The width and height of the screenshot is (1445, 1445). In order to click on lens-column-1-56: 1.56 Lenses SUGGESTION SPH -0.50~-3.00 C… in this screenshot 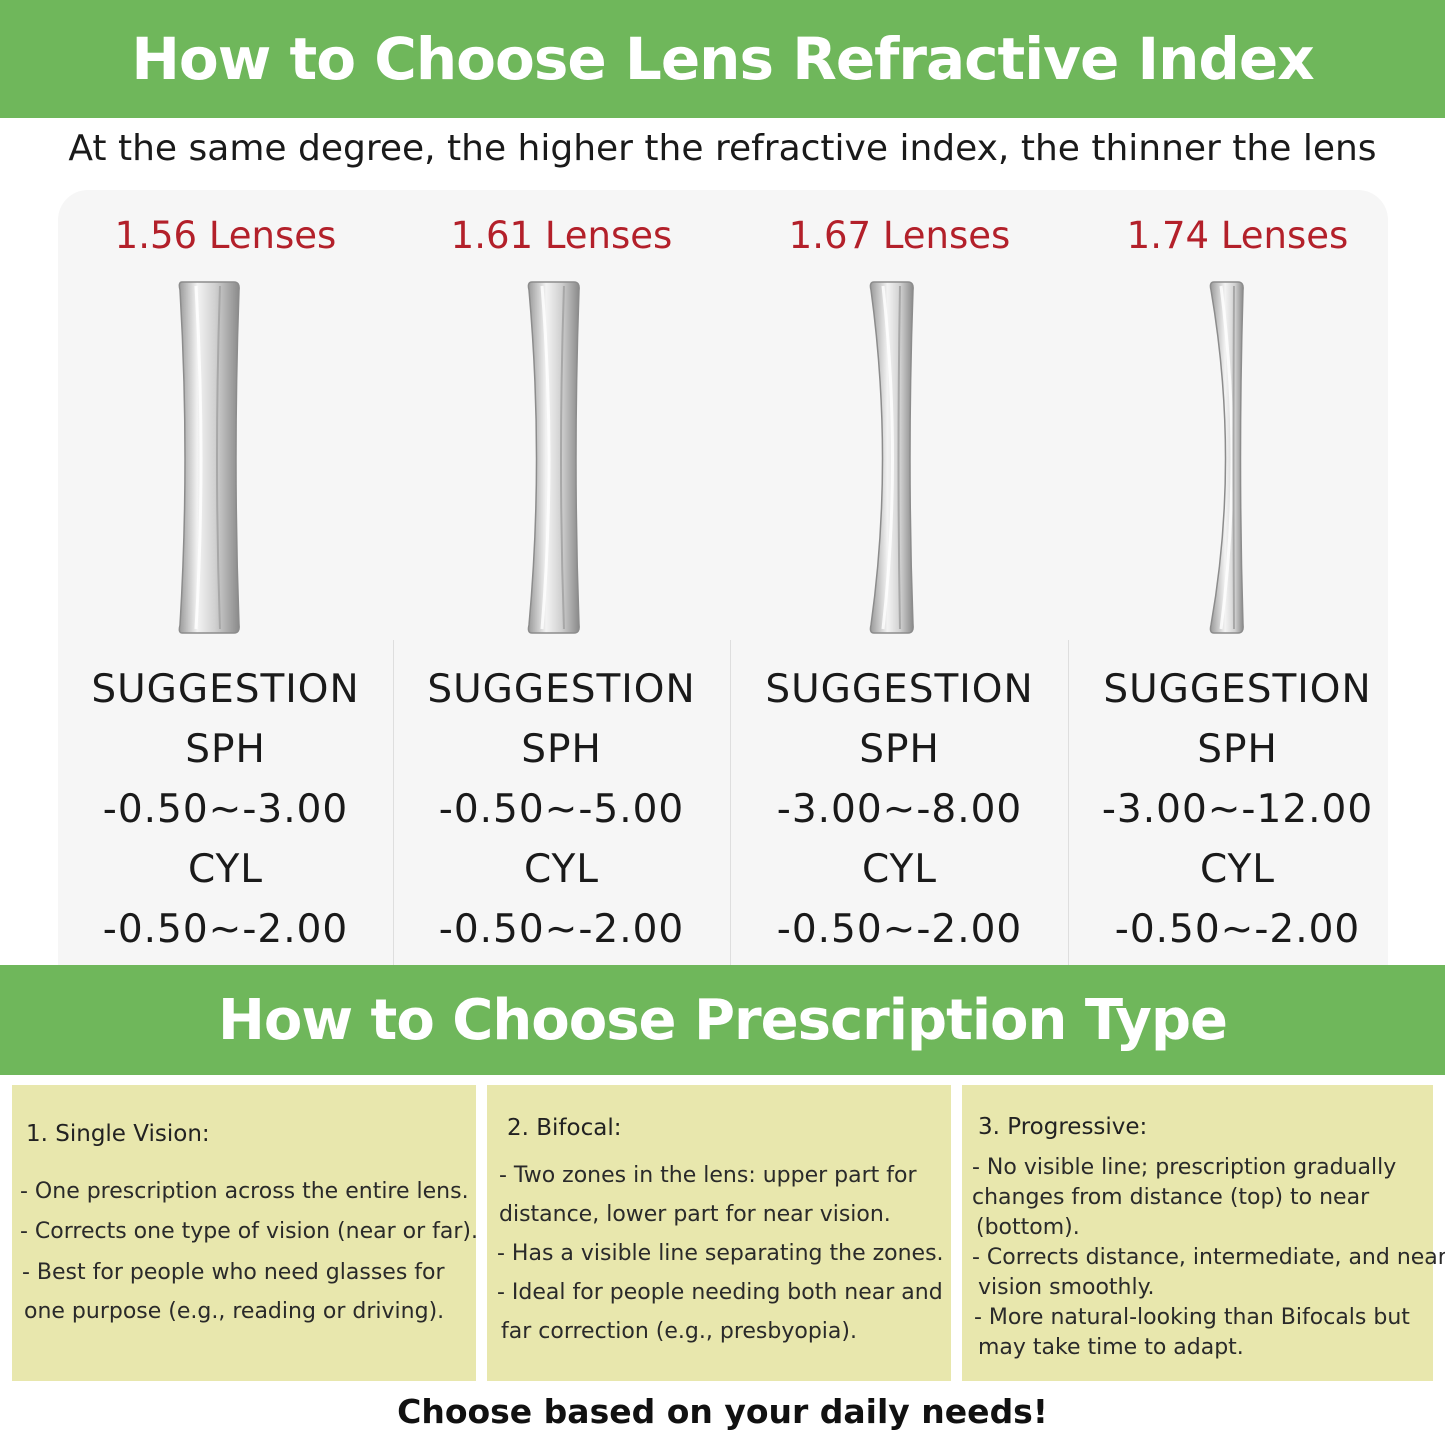, I will do `click(225, 577)`.